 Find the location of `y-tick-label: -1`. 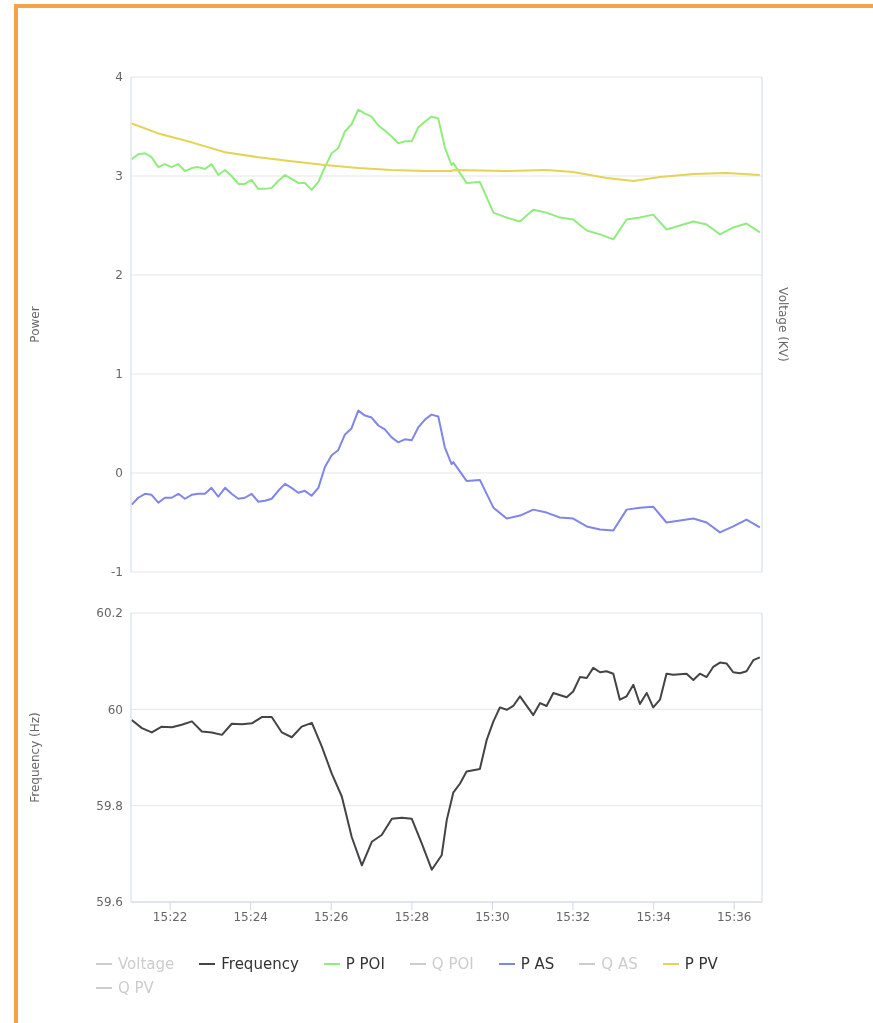

y-tick-label: -1 is located at coordinates (117, 572).